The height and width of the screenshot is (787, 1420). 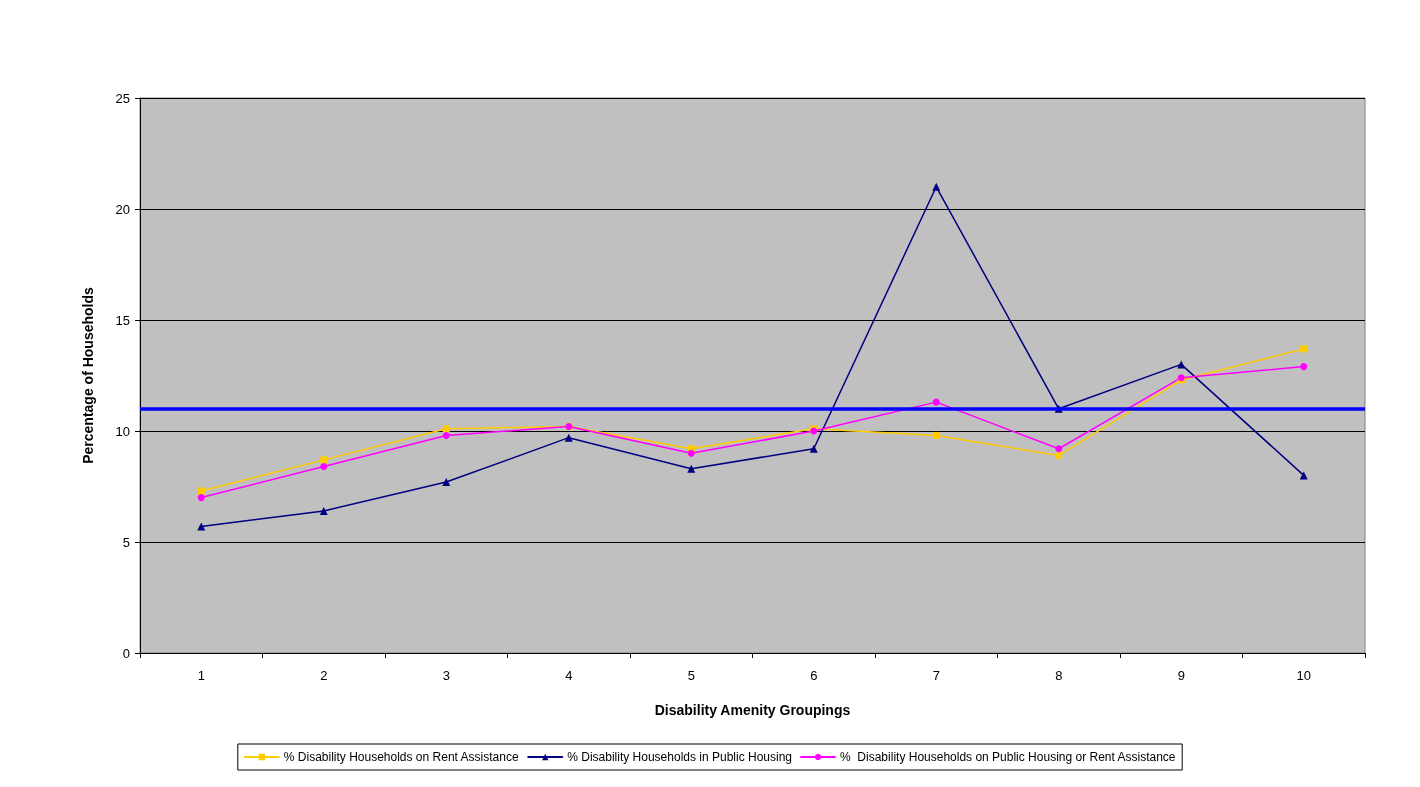 What do you see at coordinates (122, 431) in the screenshot?
I see `y-tick-label: 10` at bounding box center [122, 431].